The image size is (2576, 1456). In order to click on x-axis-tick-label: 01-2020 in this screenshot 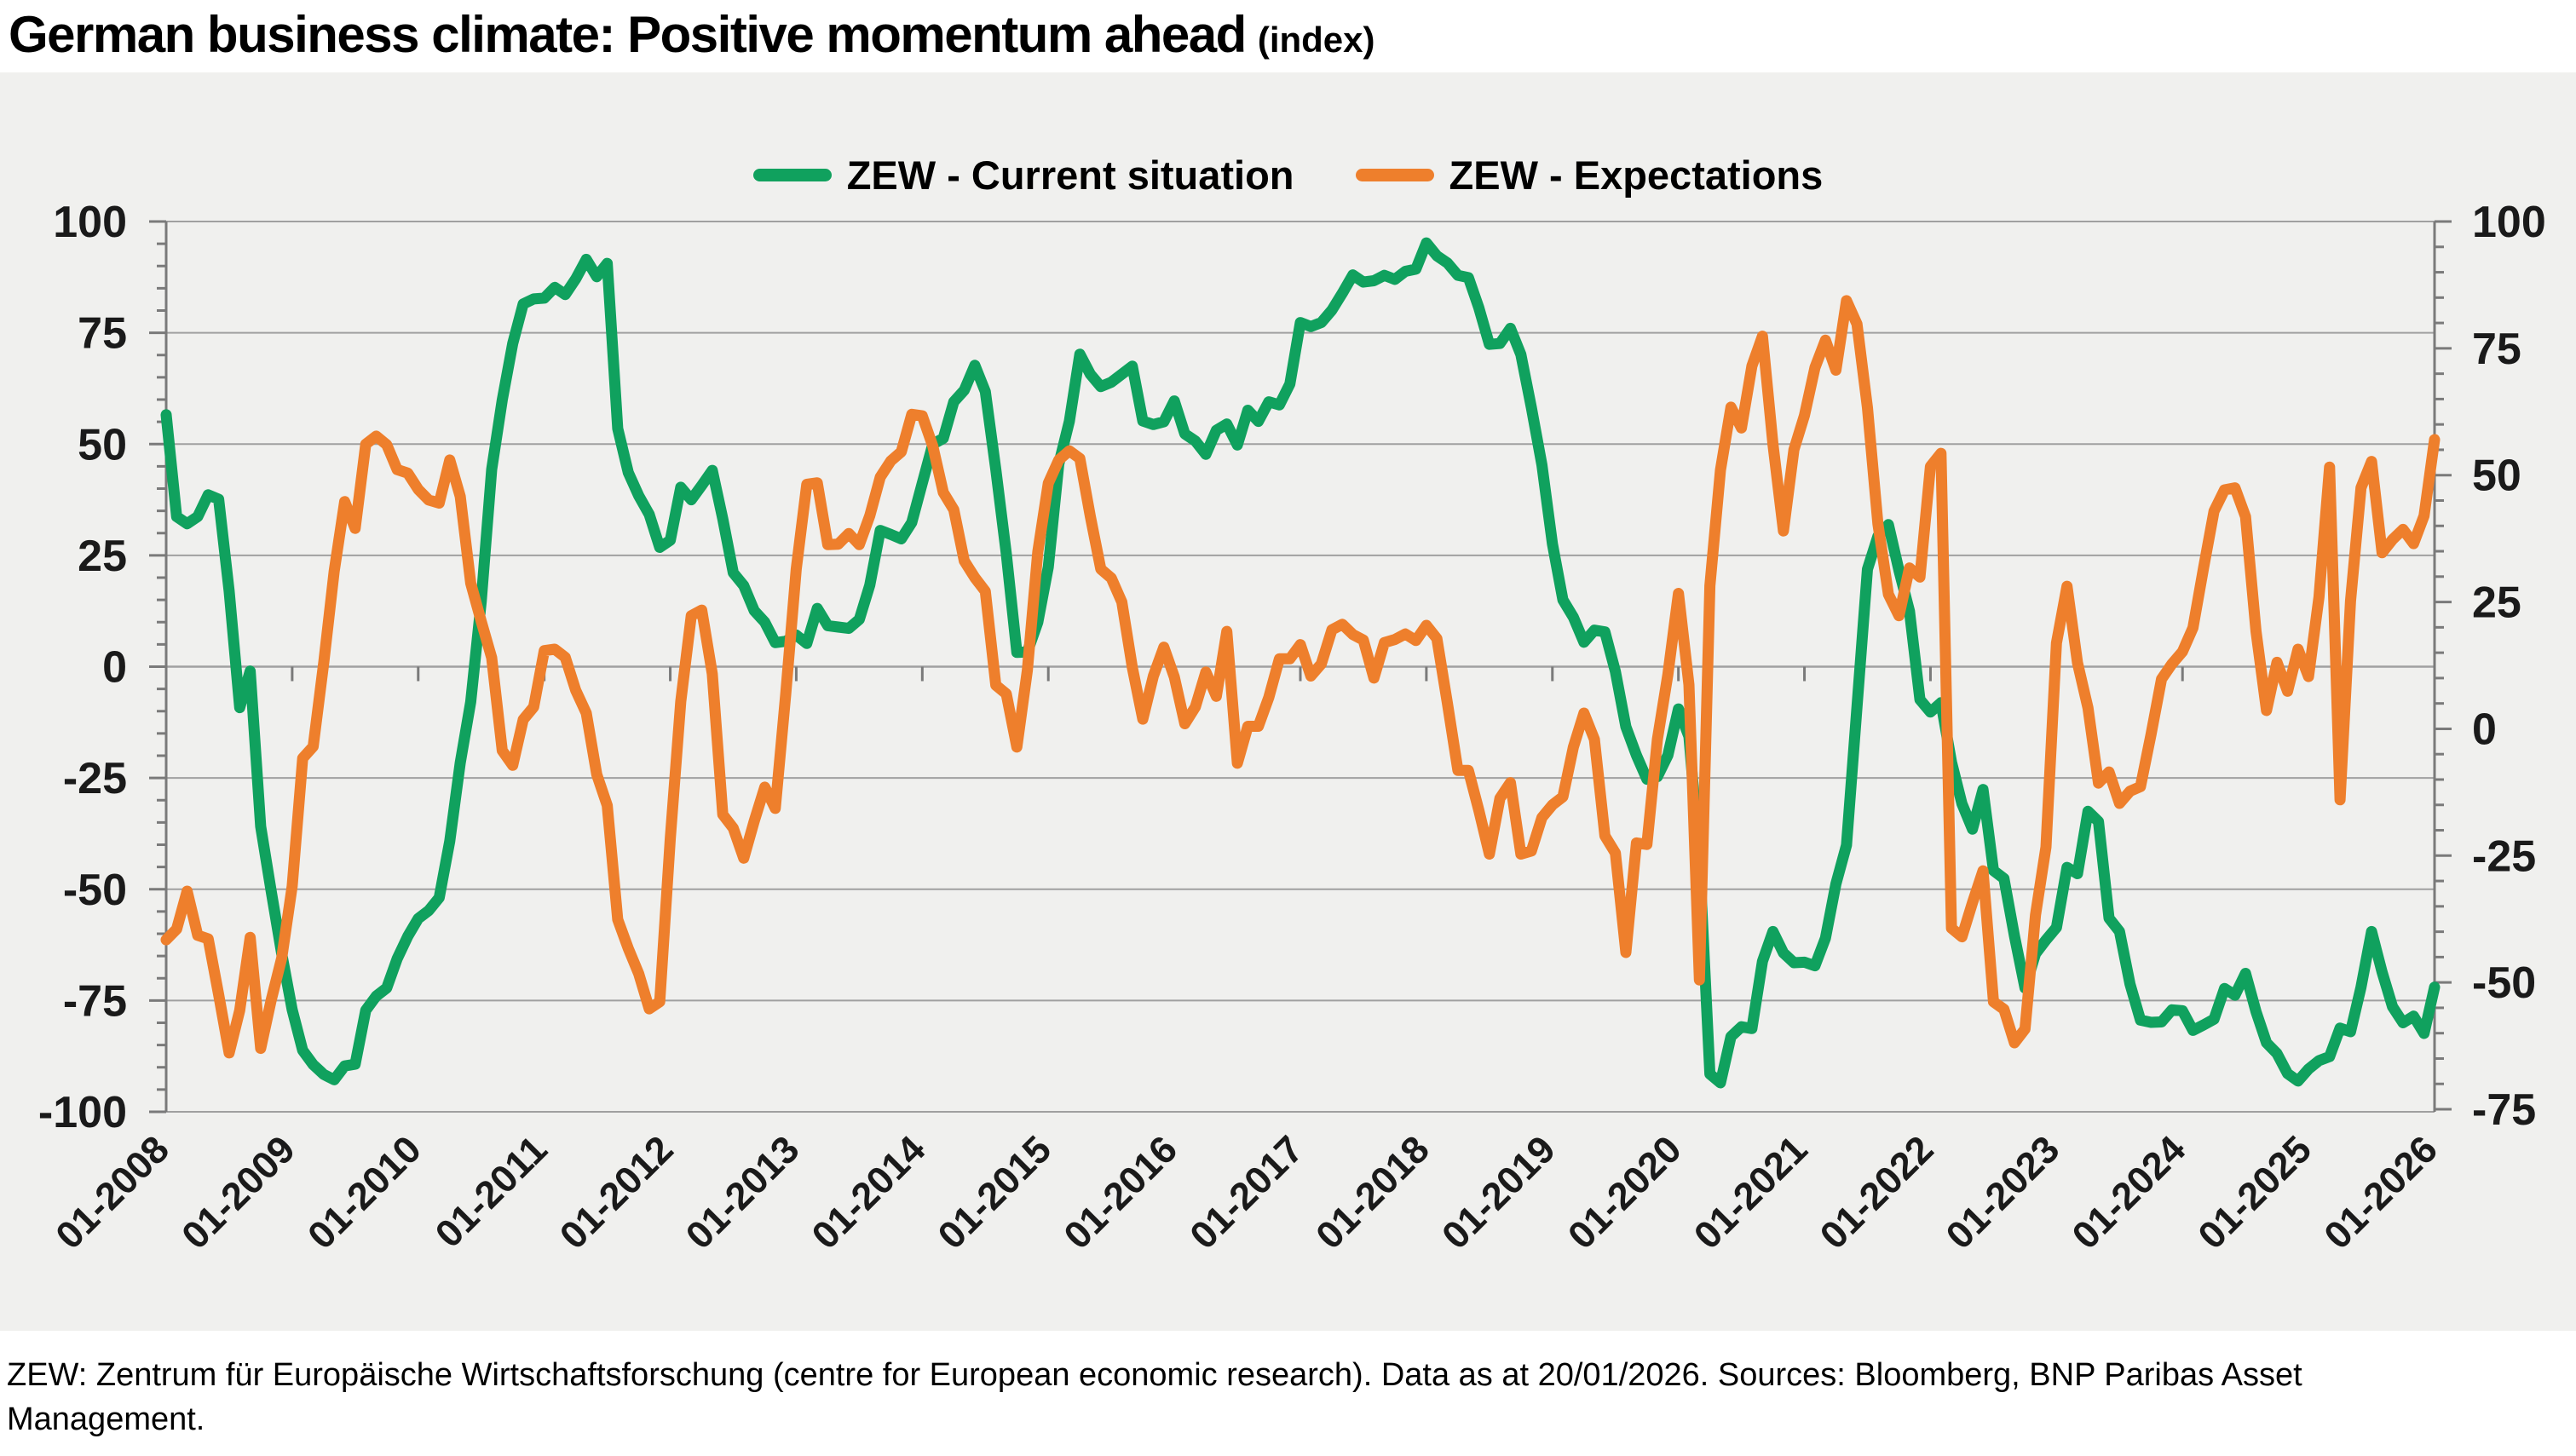, I will do `click(1624, 1192)`.